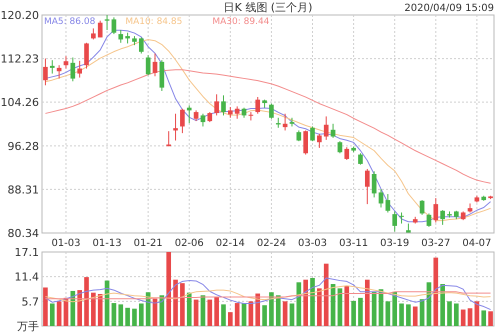  I want to click on y-tick-label: 96.28, so click(23, 146).